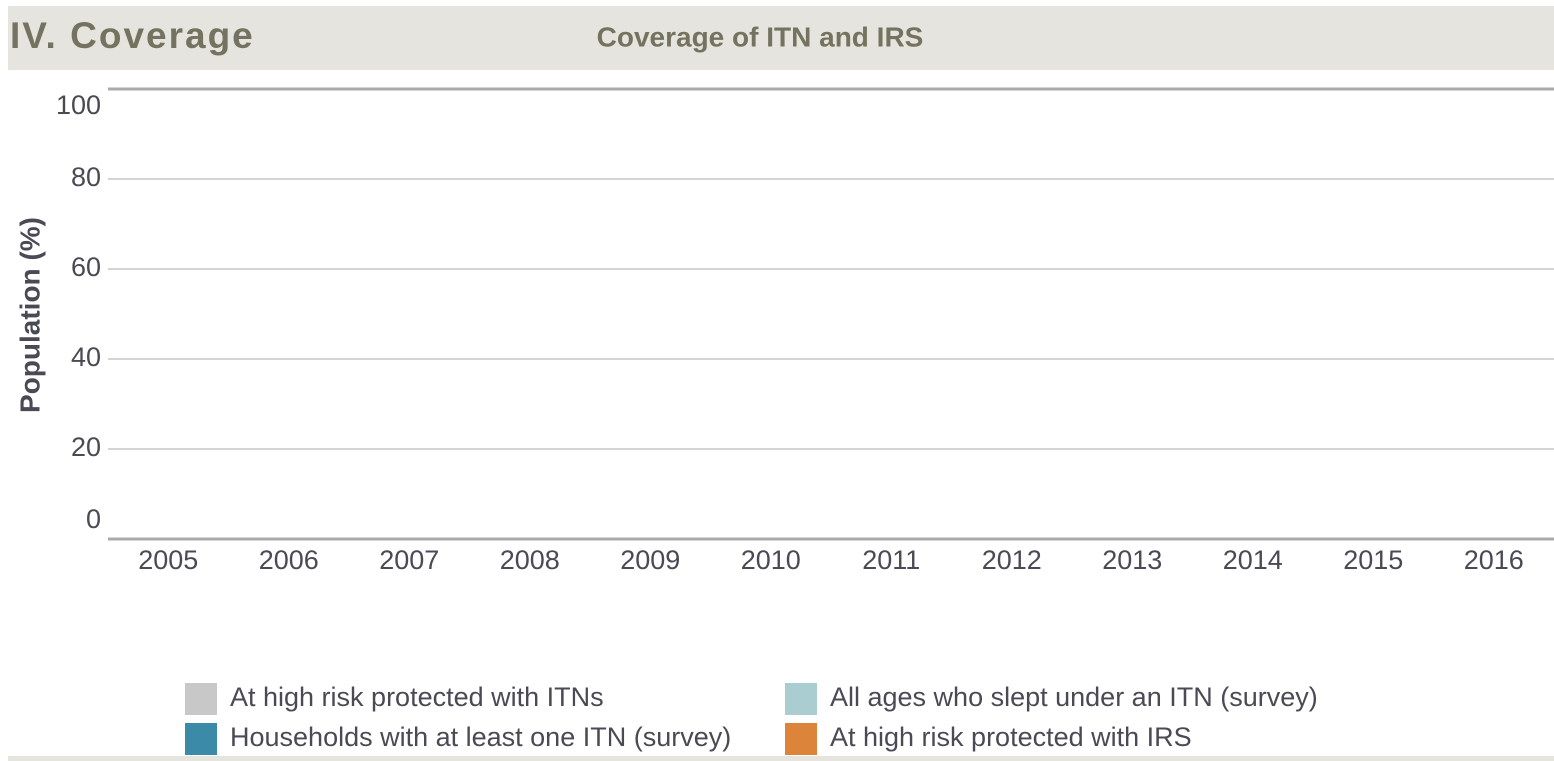 The width and height of the screenshot is (1554, 761). Describe the element at coordinates (78, 105) in the screenshot. I see `y-tick-label: 100` at that location.